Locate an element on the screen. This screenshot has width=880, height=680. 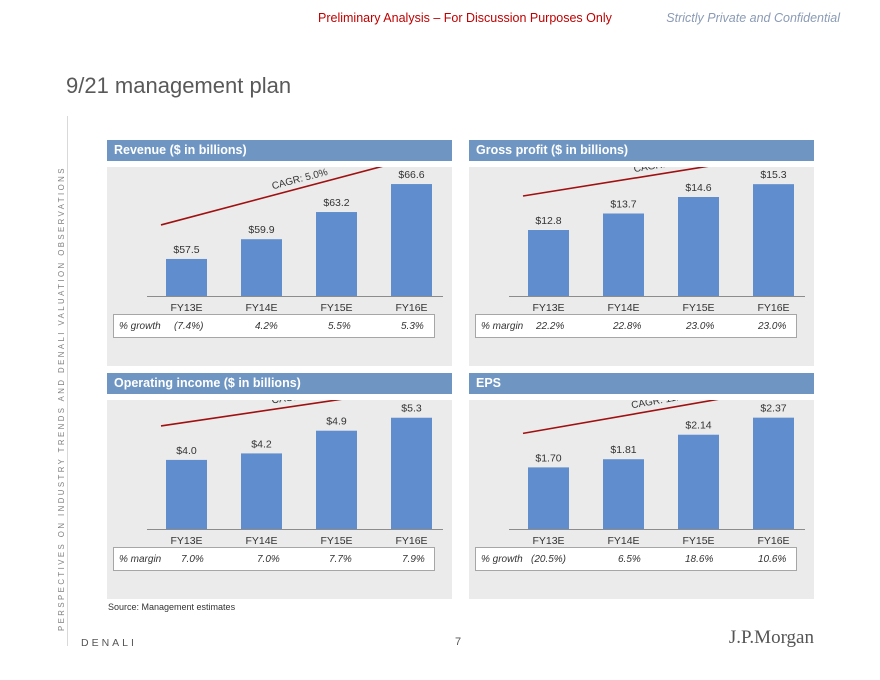
eps-bar-fy16e is located at coordinates (773, 473).